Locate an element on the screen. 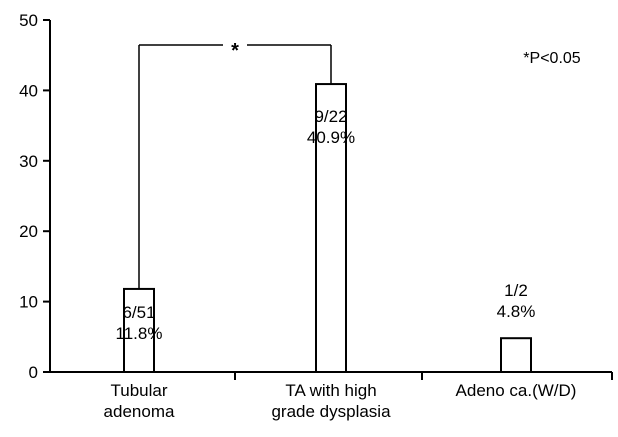 The height and width of the screenshot is (437, 618). bar-data-label: 40.9% is located at coordinates (331, 137).